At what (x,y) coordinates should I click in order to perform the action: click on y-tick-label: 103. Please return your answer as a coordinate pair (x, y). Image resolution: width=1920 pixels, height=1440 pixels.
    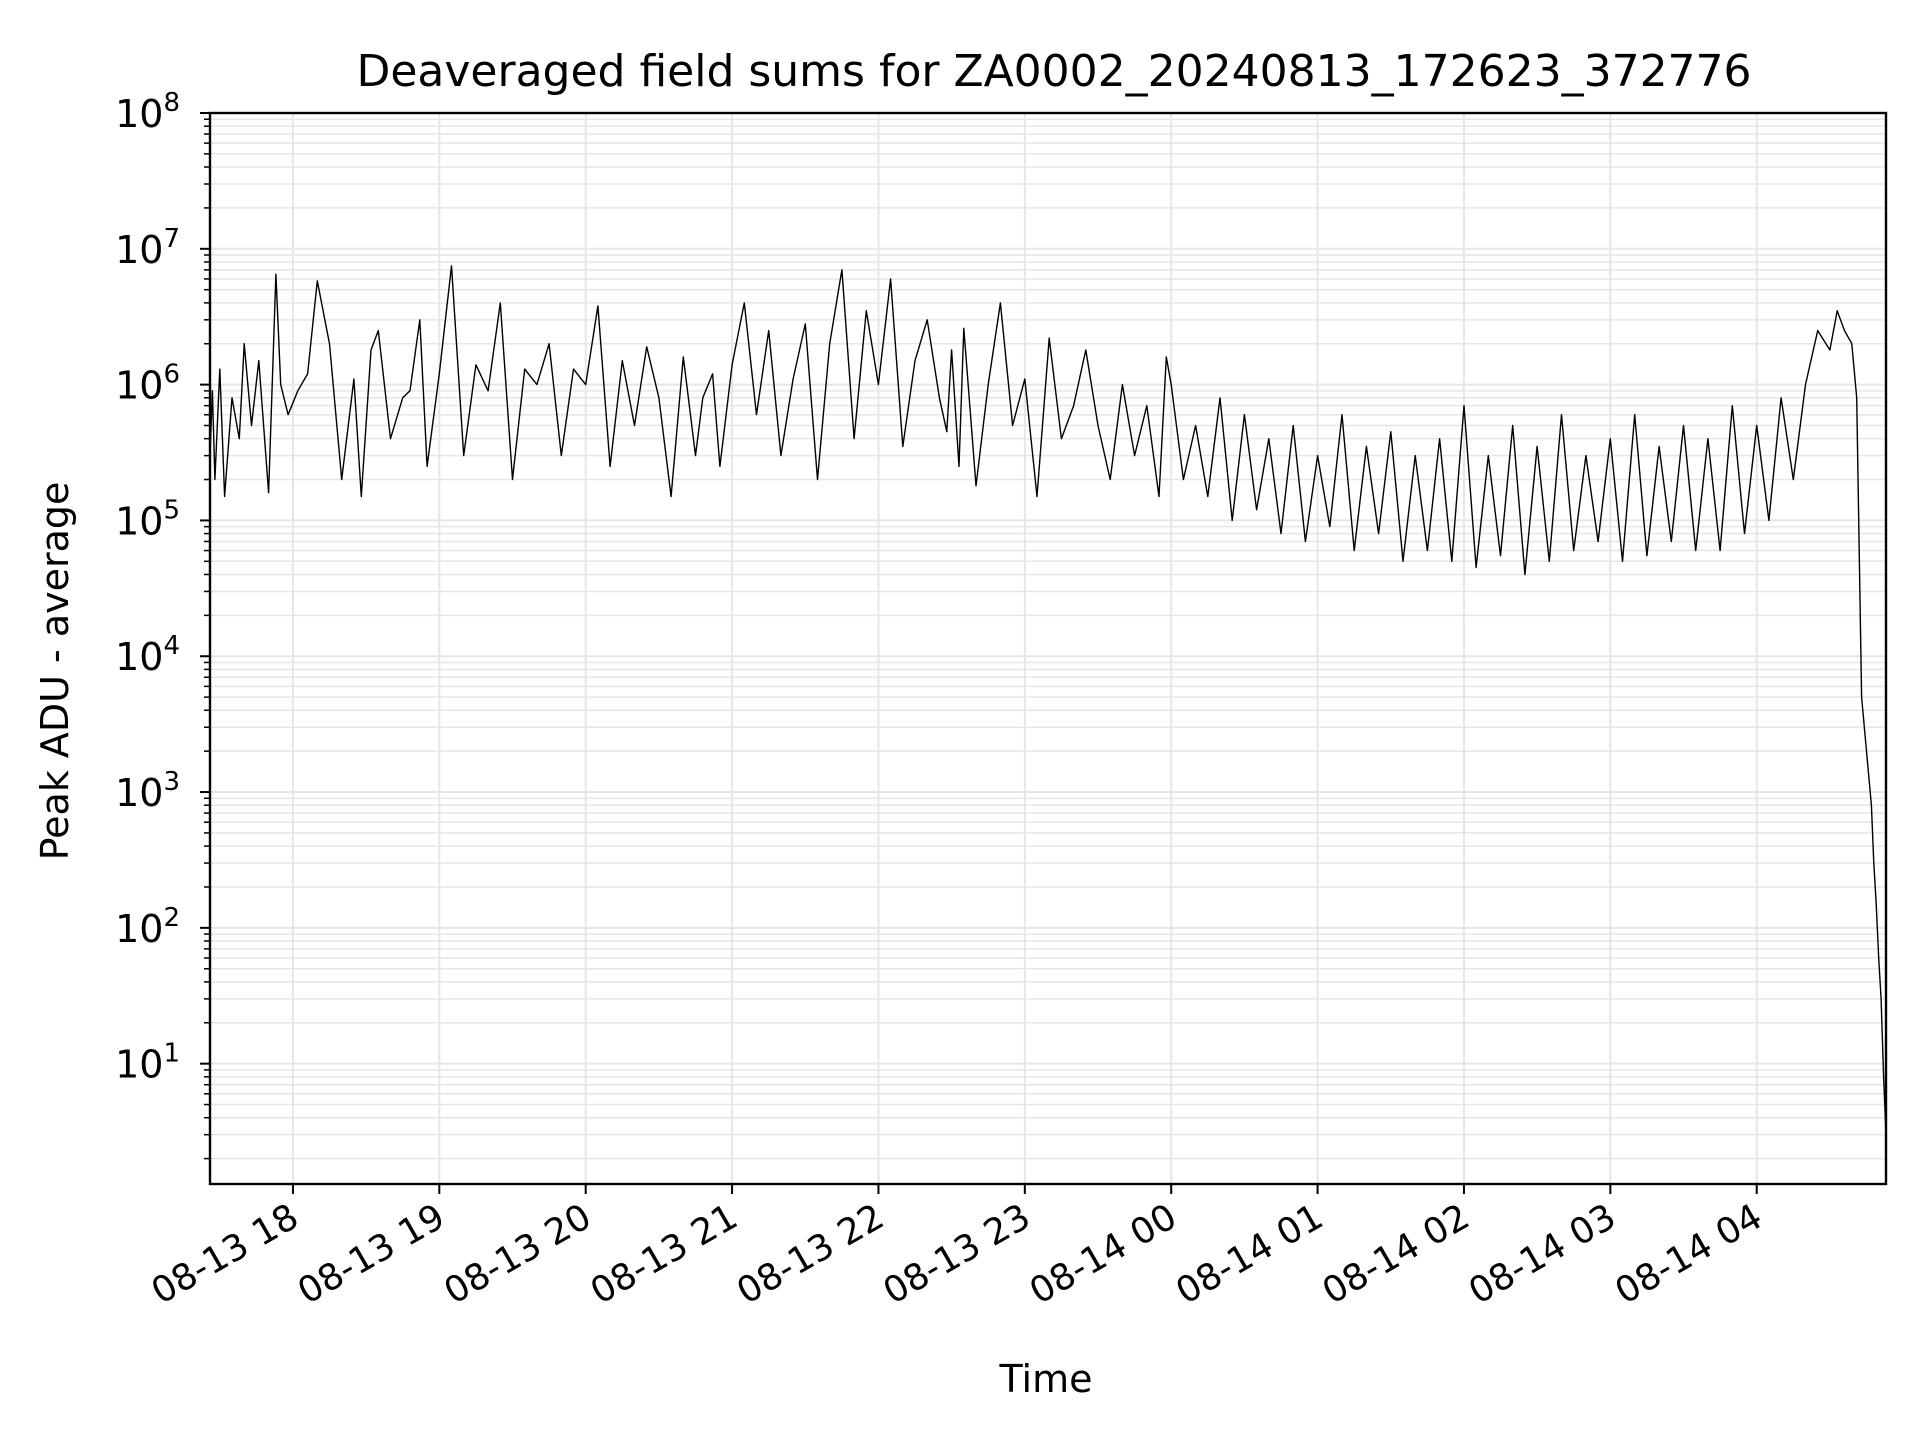
    Looking at the image, I should click on (147, 791).